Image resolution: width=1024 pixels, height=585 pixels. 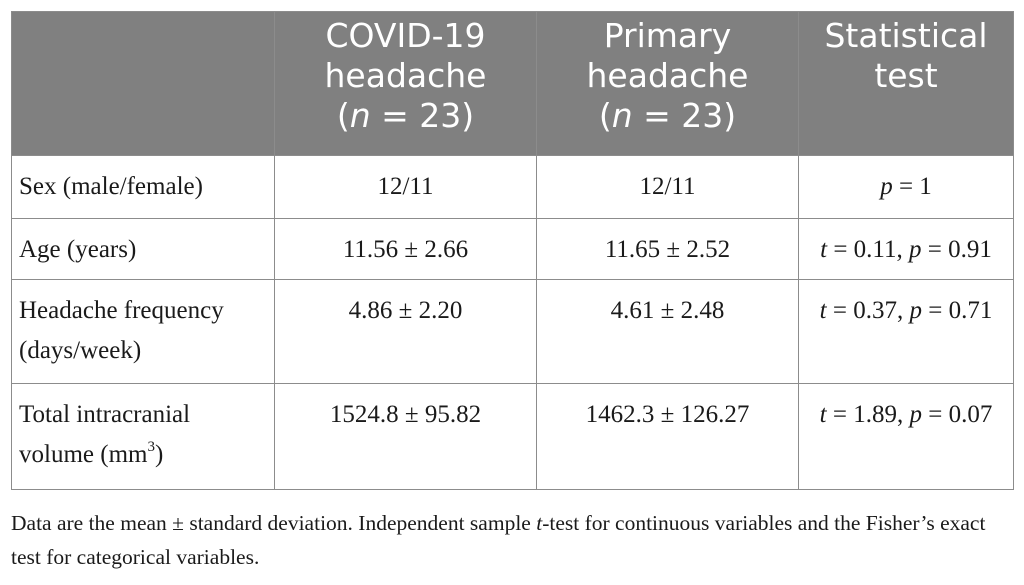 What do you see at coordinates (405, 187) in the screenshot?
I see `cell-sex-covid: 12/11` at bounding box center [405, 187].